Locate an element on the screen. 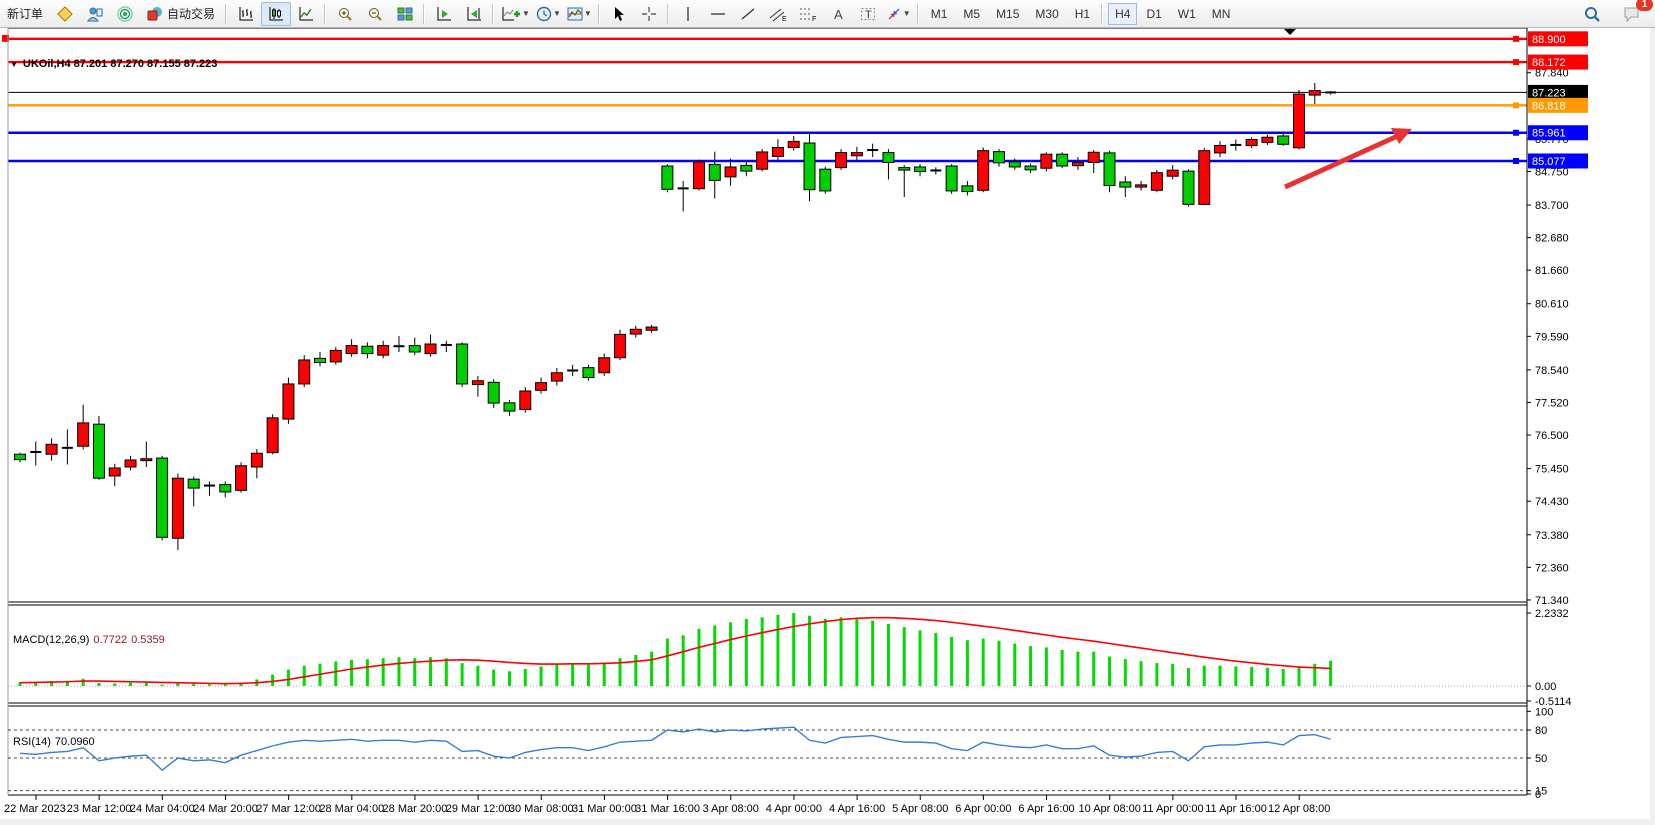 This screenshot has width=1655, height=825. time-tick-label: 6 Apr 16:00 is located at coordinates (1046, 809).